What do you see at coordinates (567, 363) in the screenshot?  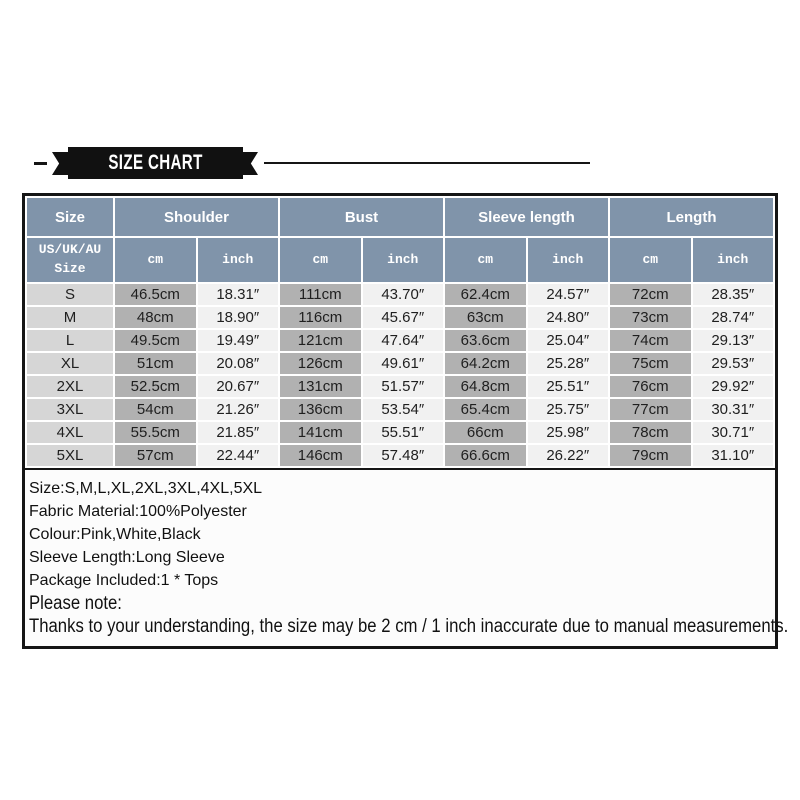 I see `inch-value-cell: 25.28″` at bounding box center [567, 363].